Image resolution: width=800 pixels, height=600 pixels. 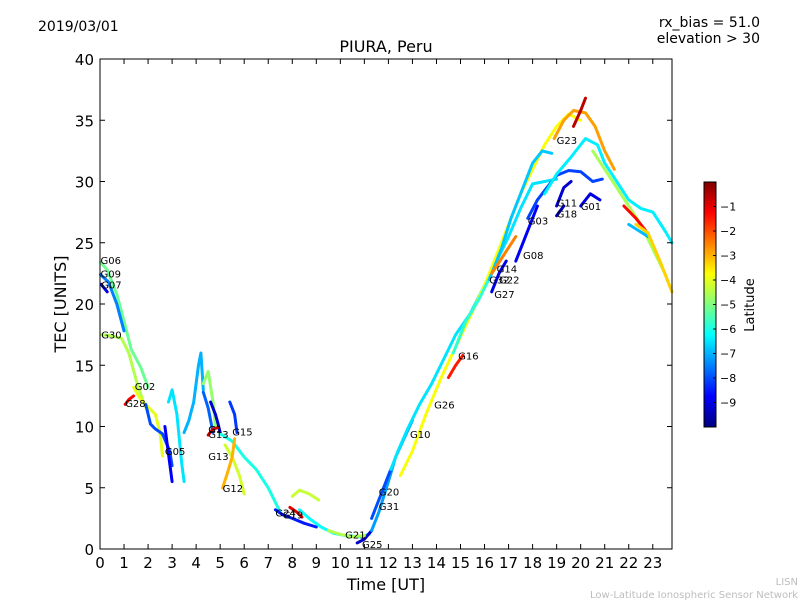 What do you see at coordinates (84, 366) in the screenshot?
I see `y-tick-label: 15` at bounding box center [84, 366].